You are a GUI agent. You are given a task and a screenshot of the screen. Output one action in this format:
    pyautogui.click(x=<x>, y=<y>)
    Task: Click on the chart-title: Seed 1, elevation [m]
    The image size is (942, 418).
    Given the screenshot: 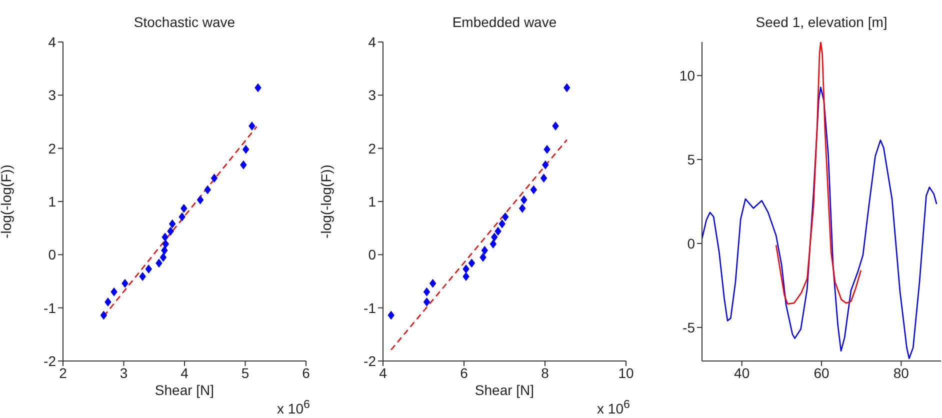 What is the action you would take?
    pyautogui.click(x=821, y=22)
    